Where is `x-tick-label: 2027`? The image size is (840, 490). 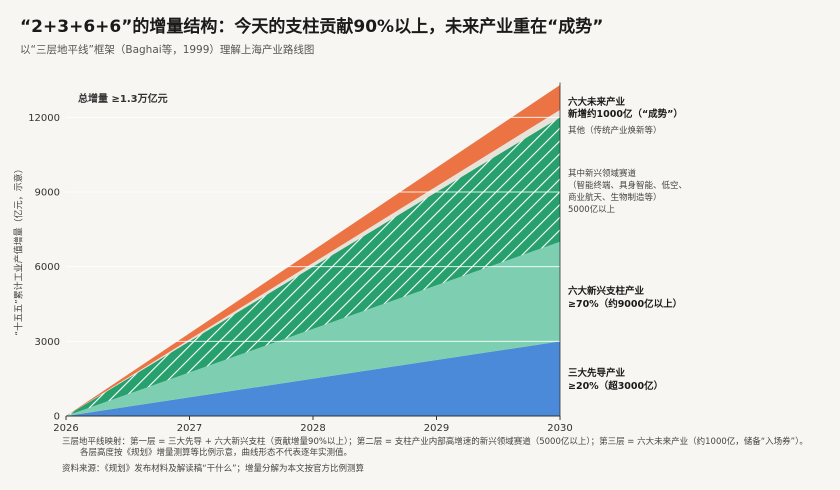 x-tick-label: 2027 is located at coordinates (189, 428).